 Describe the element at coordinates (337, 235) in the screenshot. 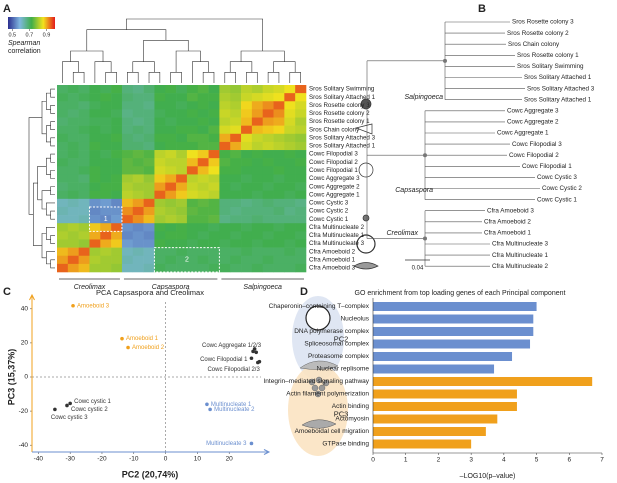

I see `row-label: Cfra Multinucleate 1` at that location.